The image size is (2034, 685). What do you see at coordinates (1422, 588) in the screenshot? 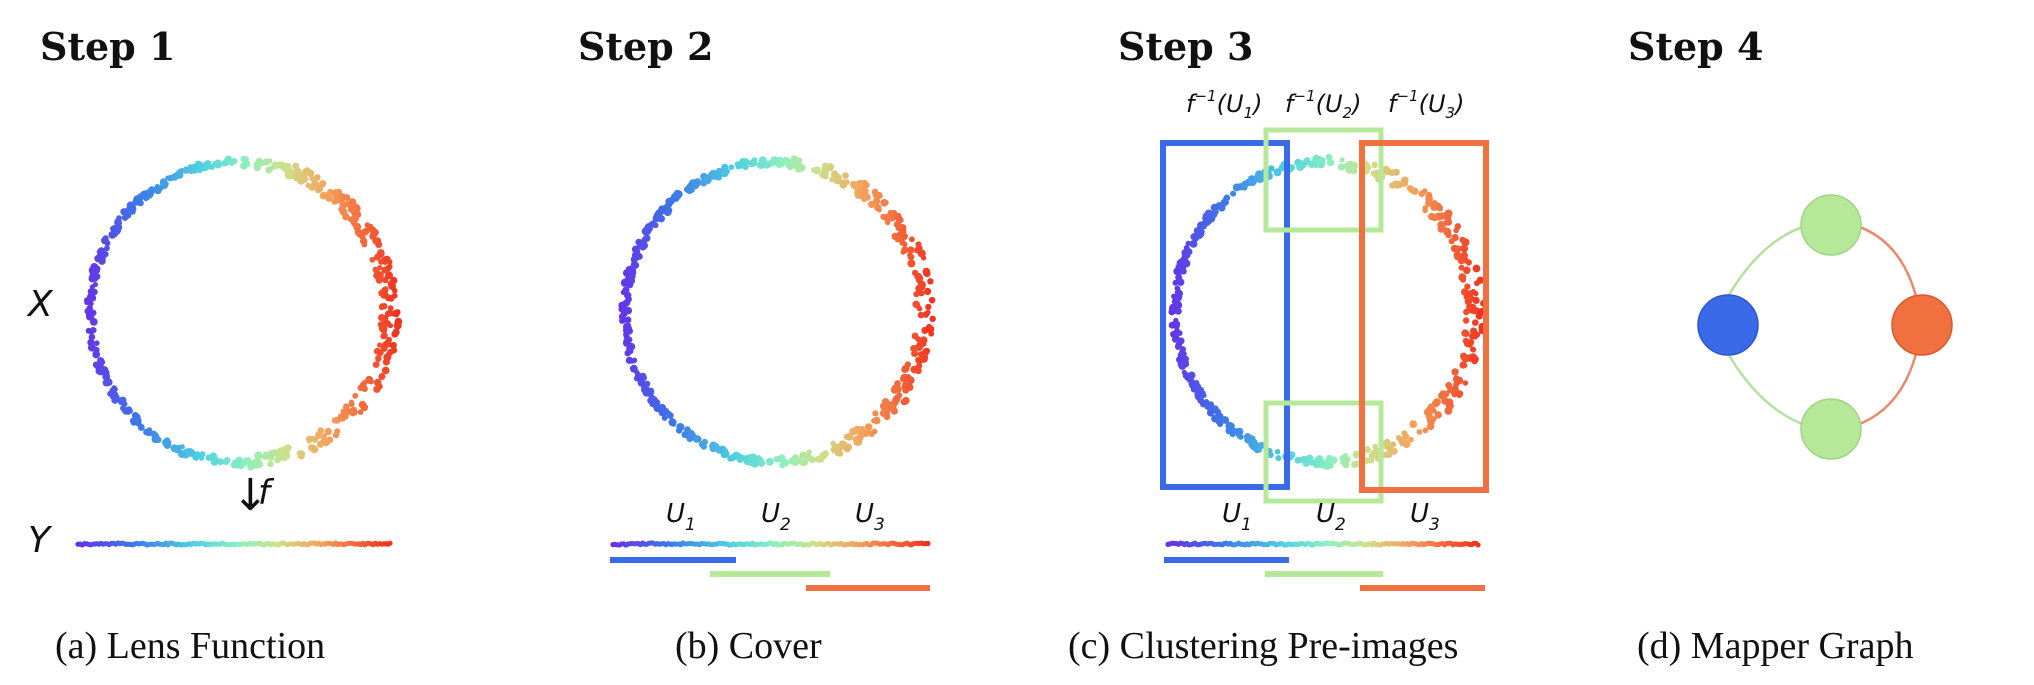
I see `cover-interval-u3` at bounding box center [1422, 588].